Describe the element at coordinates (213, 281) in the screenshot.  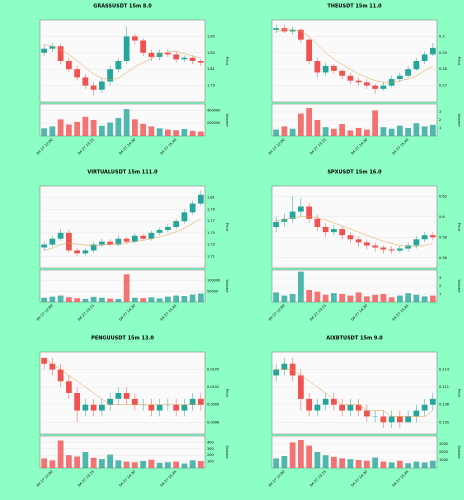
I see `y-tick-label: 100000` at that location.